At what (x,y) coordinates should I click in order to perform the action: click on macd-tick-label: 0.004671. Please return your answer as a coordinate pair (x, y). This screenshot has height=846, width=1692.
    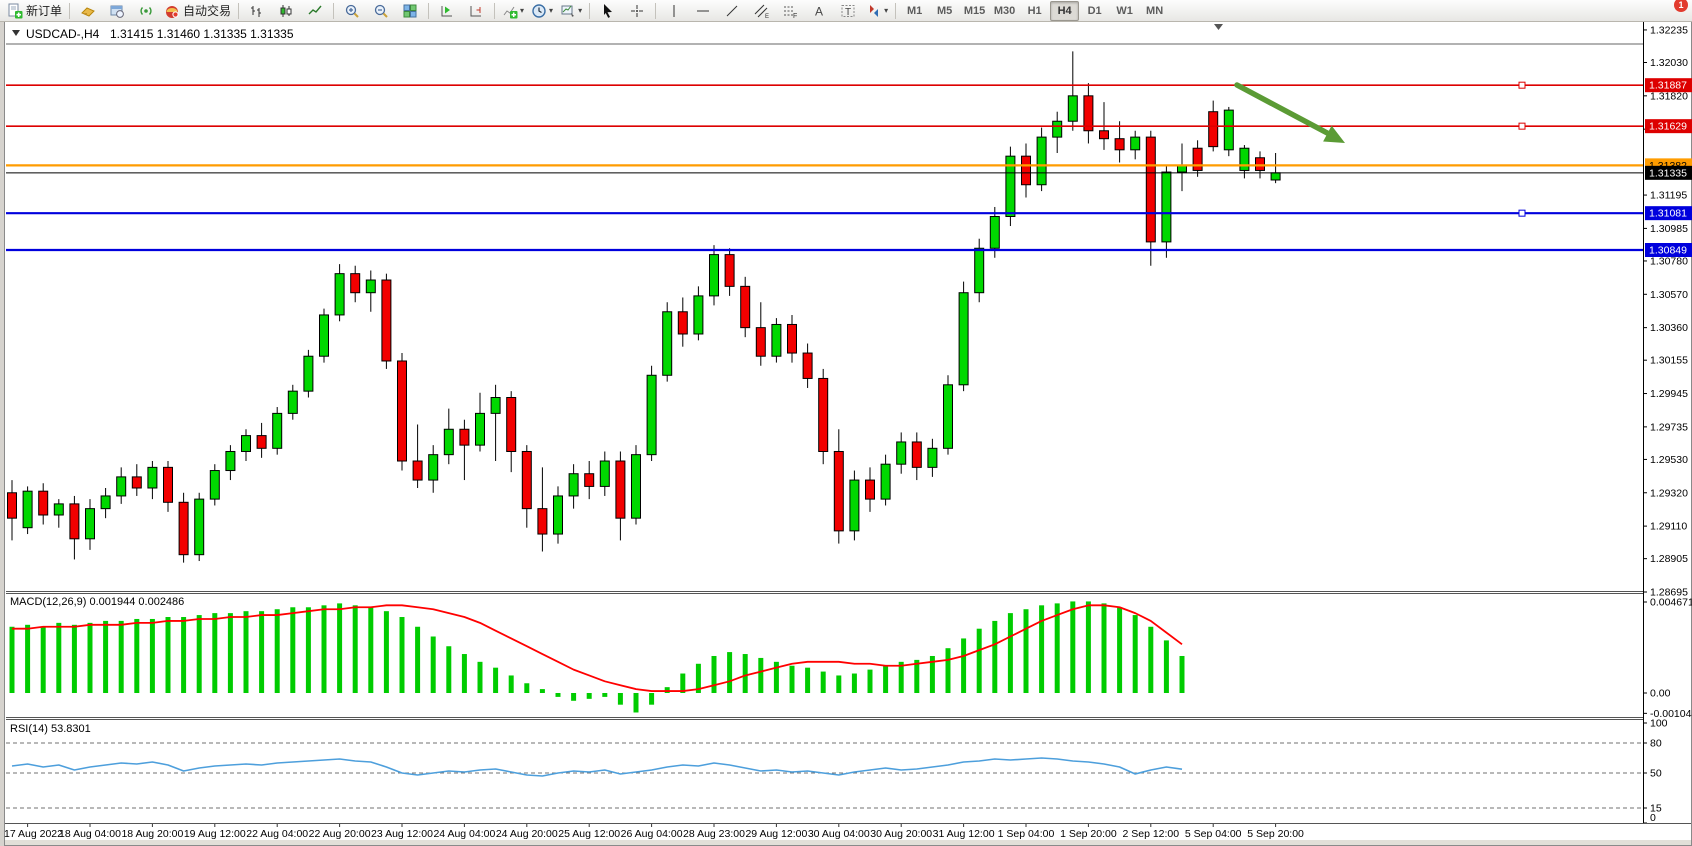
    Looking at the image, I should click on (1671, 602).